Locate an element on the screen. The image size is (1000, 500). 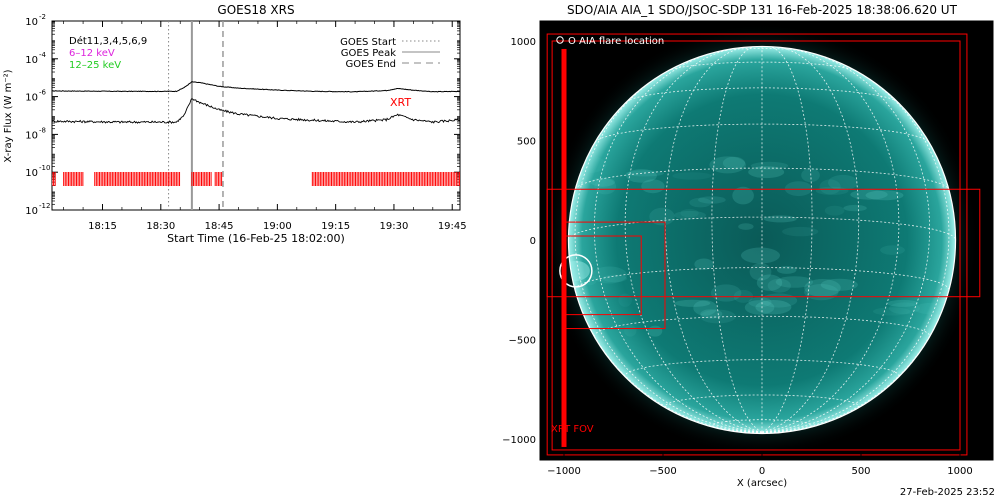
xrt-annotation: XRT is located at coordinates (400, 102).